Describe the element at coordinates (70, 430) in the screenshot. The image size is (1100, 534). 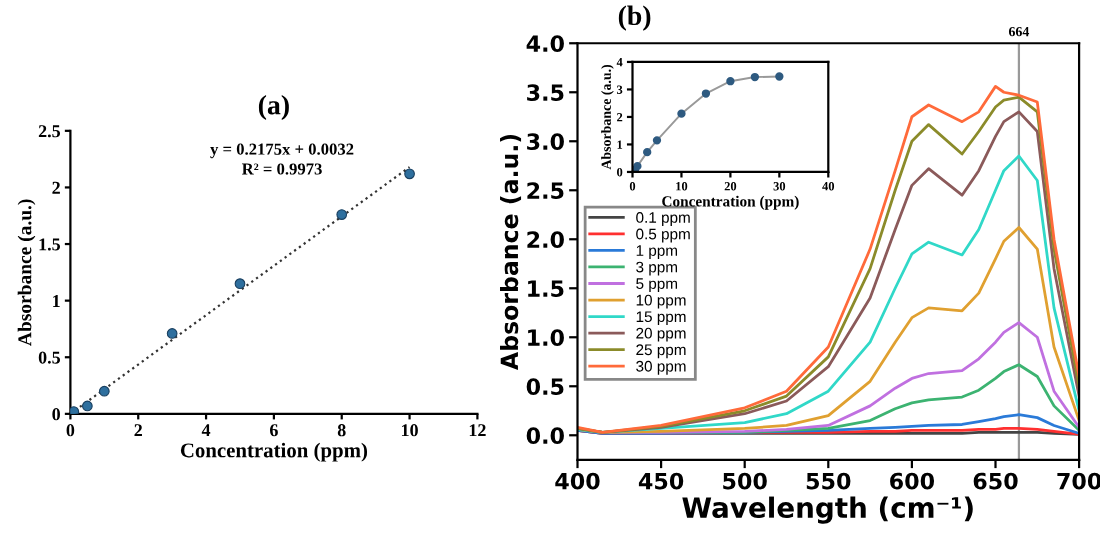
I see `x-tick-label: 0` at that location.